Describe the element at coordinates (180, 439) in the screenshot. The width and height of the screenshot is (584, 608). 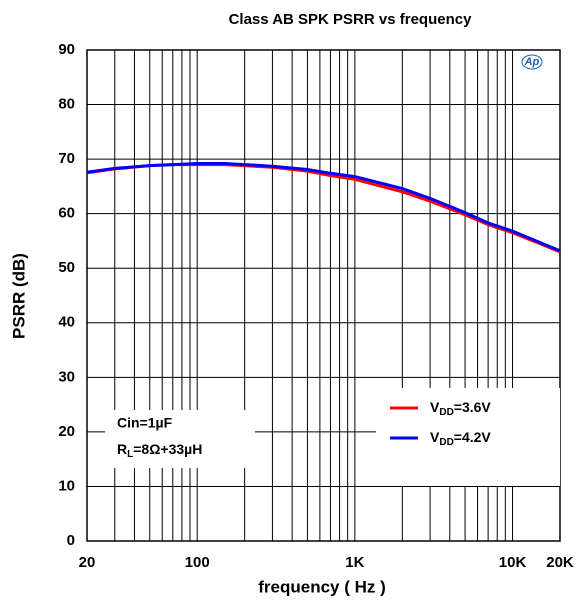
I see `annotation-box` at that location.